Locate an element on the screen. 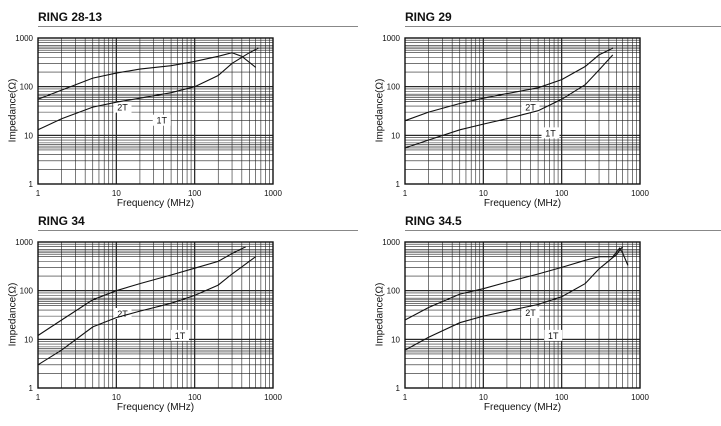  chart-title: RING 28-13 is located at coordinates (70, 17).